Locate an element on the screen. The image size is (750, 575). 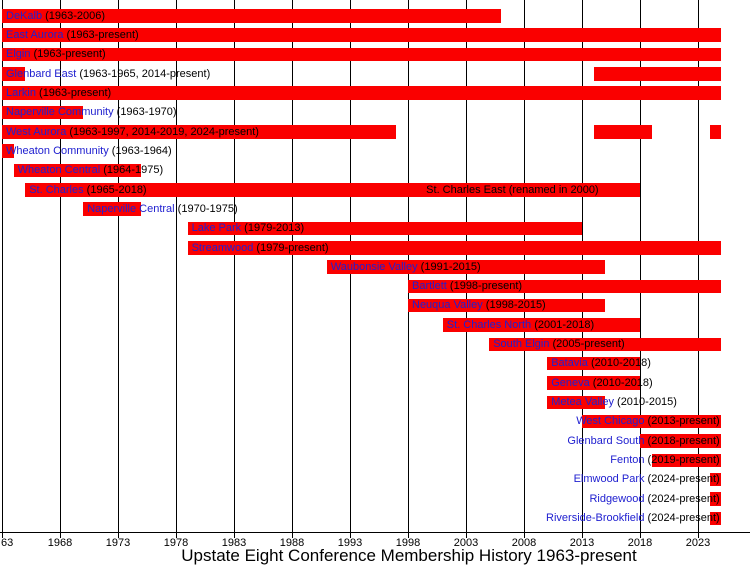
x-tick-label-1983: 1983 is located at coordinates (234, 543).